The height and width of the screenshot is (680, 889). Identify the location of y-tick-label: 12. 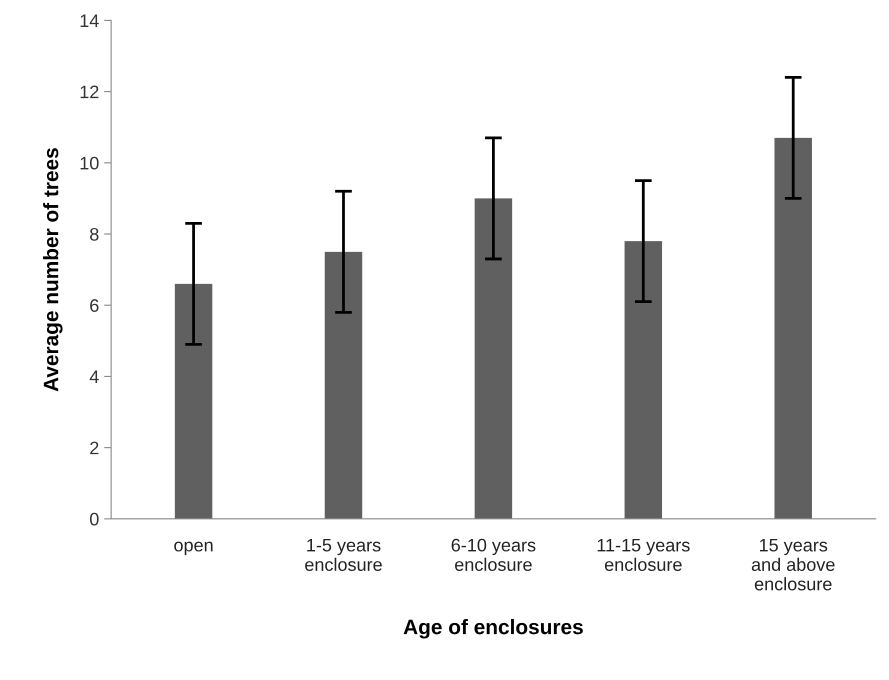
(89, 92).